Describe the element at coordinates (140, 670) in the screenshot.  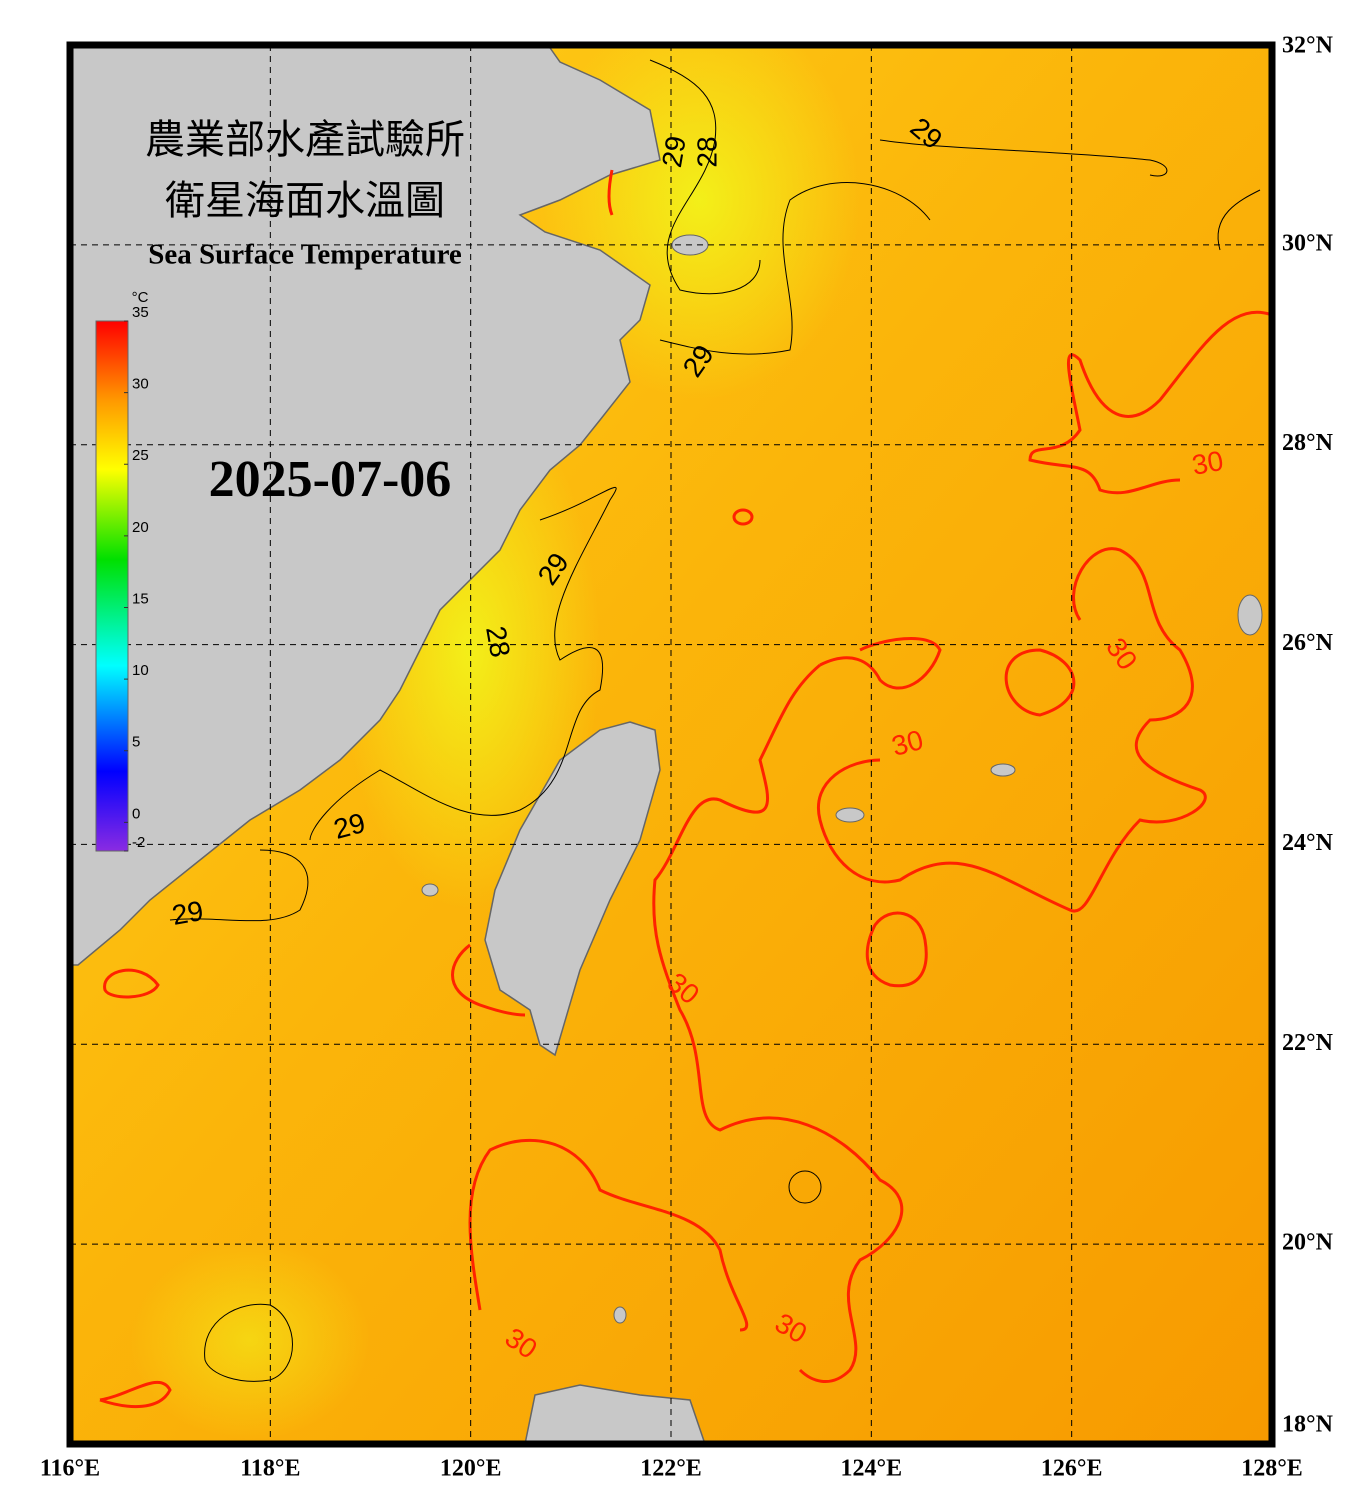
I see `colorbar-tick-label: 10` at that location.